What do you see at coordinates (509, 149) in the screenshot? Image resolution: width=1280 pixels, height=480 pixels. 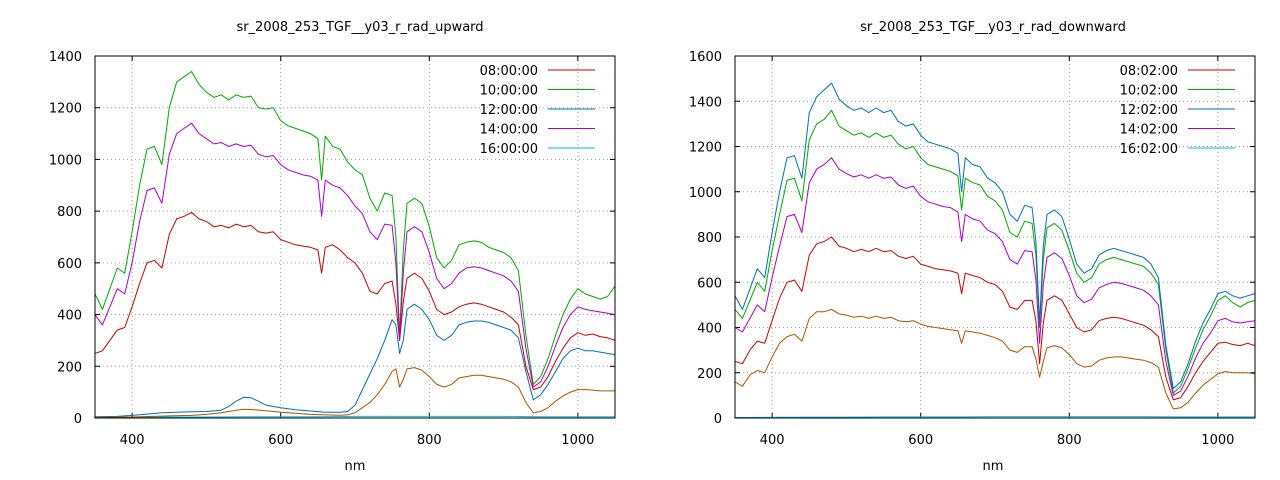 I see `legend-label: 16:00:00` at bounding box center [509, 149].